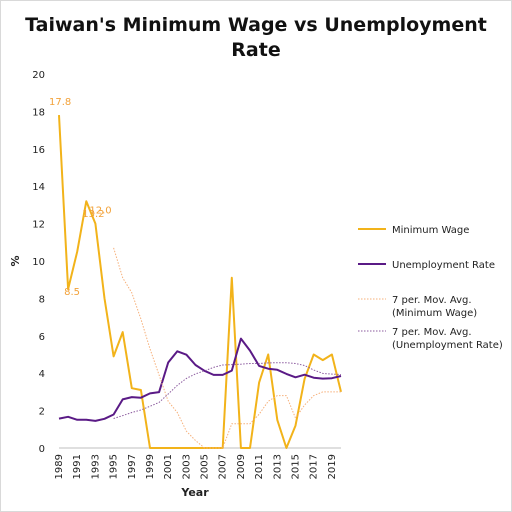 This screenshot has height=512, width=512. What do you see at coordinates (430, 230) in the screenshot?
I see `legend-label: Minimum Wage` at bounding box center [430, 230].